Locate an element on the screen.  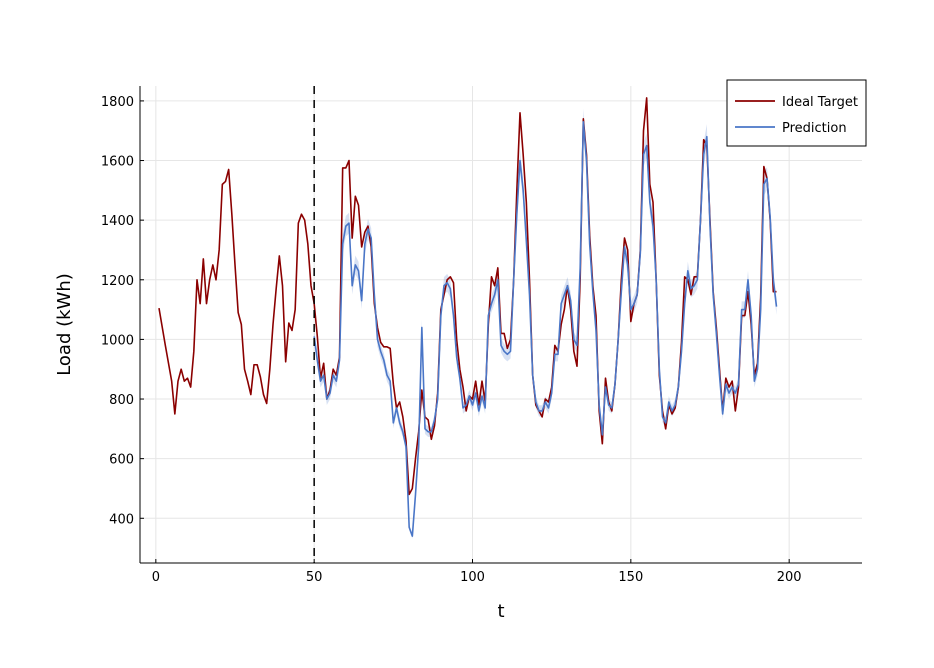
x-tick-label: 150 is located at coordinates (630, 577).